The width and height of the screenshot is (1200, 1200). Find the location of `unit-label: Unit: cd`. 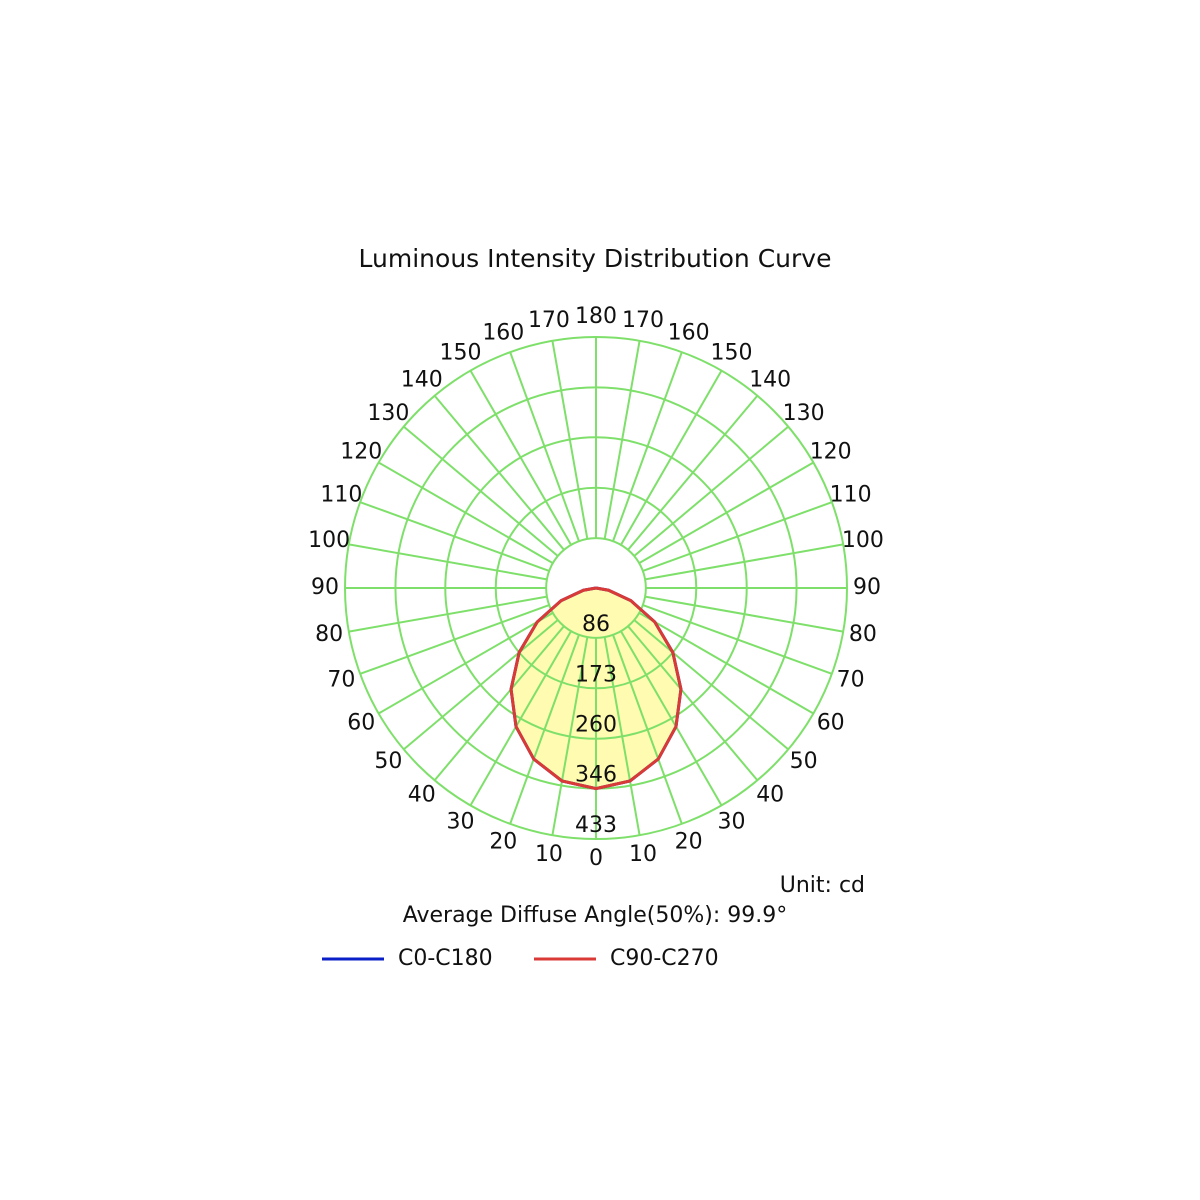

unit-label: Unit: cd is located at coordinates (822, 885).